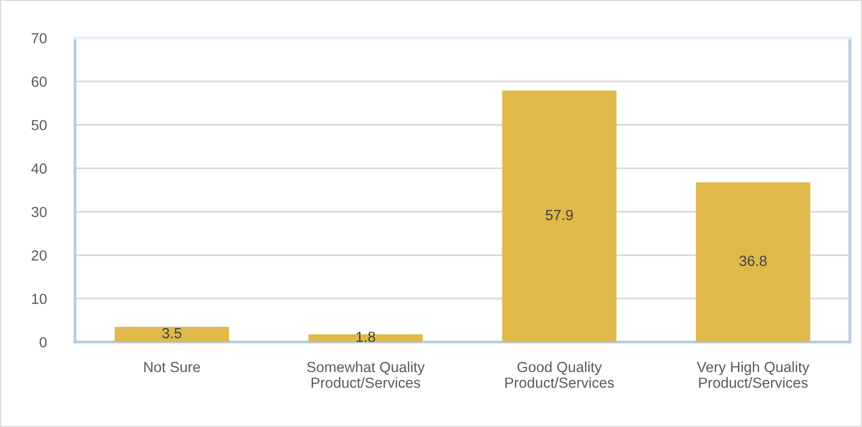  Describe the element at coordinates (43, 342) in the screenshot. I see `y-tick-label: 0` at that location.